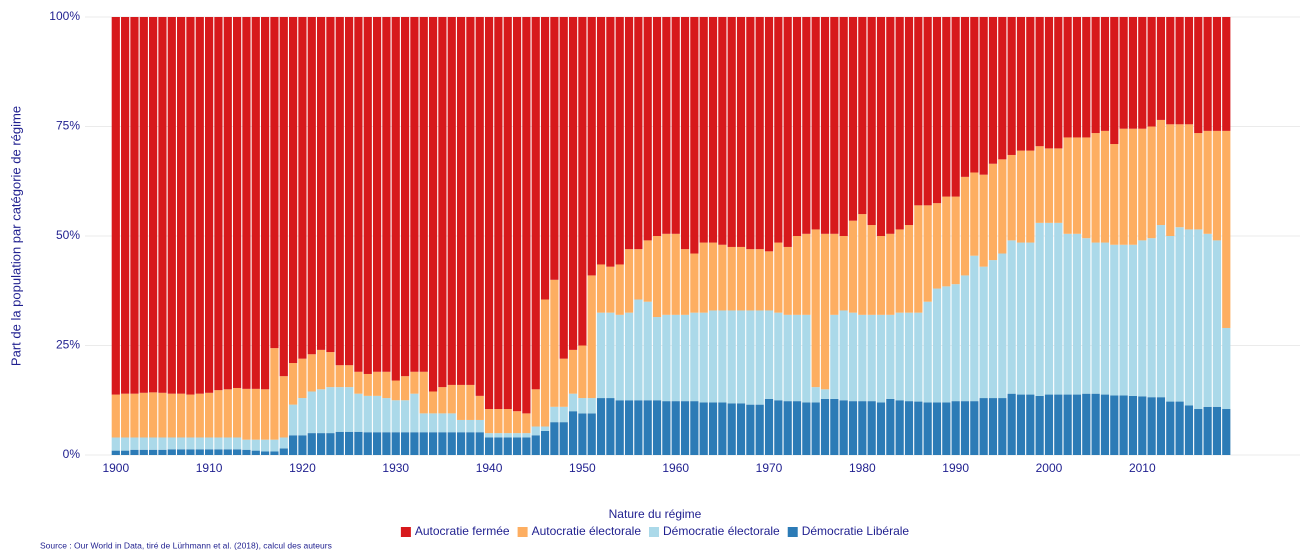  Describe the element at coordinates (721, 531) in the screenshot. I see `legend-label: Démocratie électorale` at that location.